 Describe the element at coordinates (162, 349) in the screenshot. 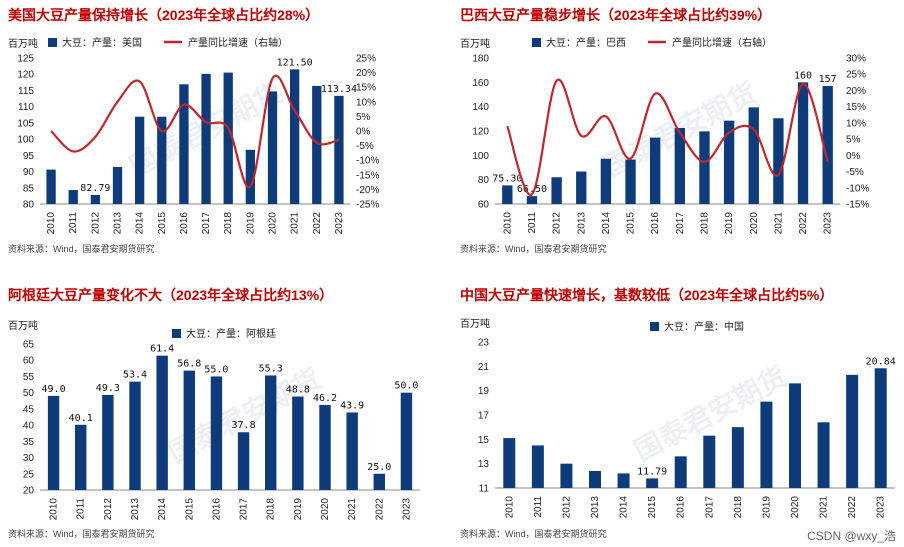

I see `data-label: 61.4` at that location.